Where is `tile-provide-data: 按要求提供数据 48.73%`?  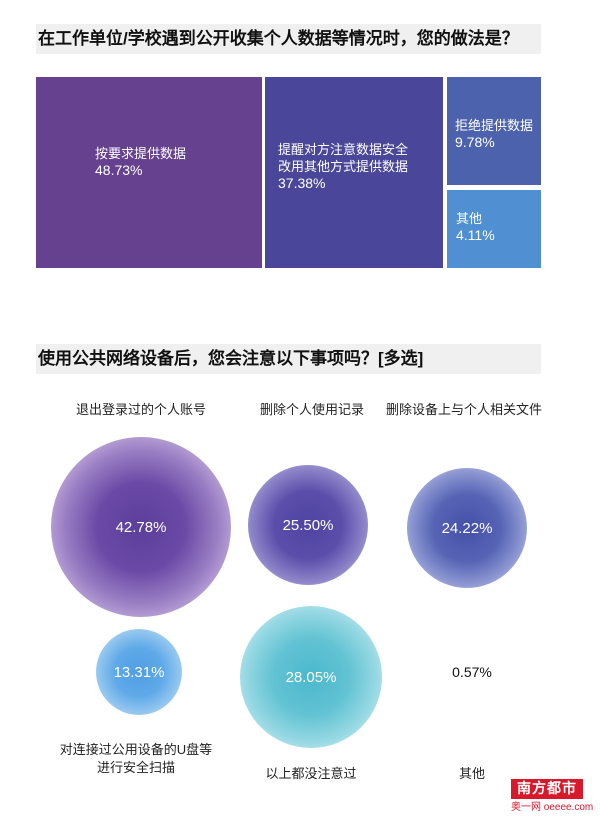 tile-provide-data: 按要求提供数据 48.73% is located at coordinates (149, 172).